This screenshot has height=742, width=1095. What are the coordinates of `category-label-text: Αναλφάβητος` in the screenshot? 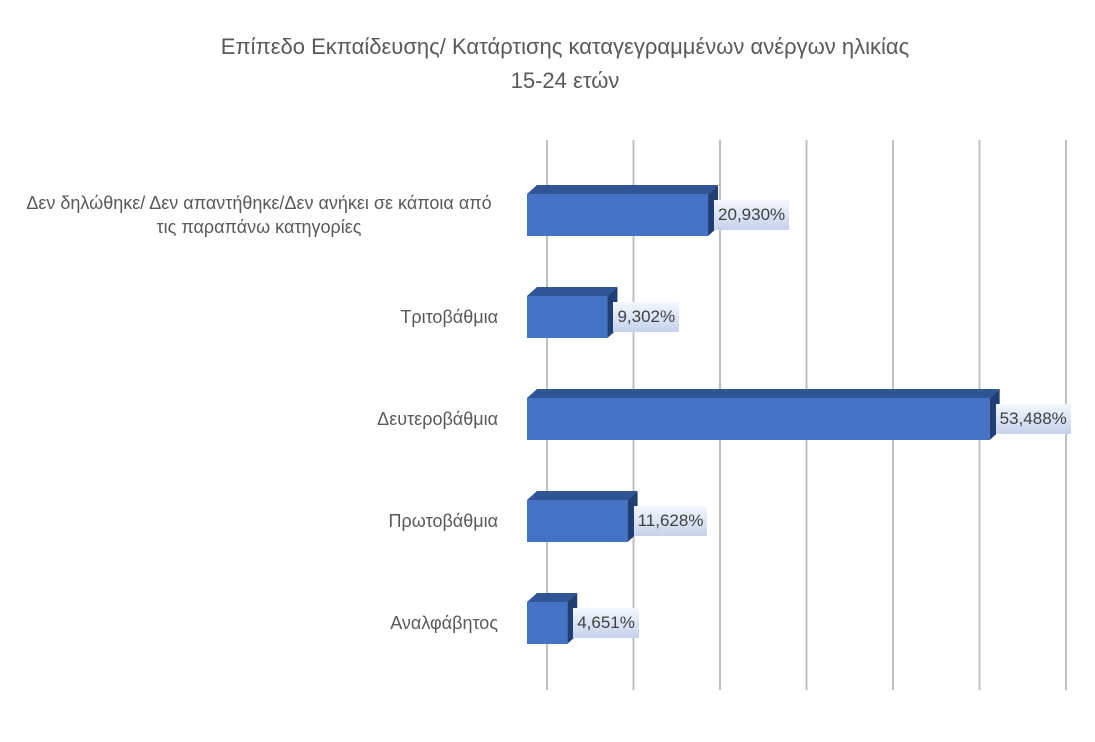 It's located at (444, 623).